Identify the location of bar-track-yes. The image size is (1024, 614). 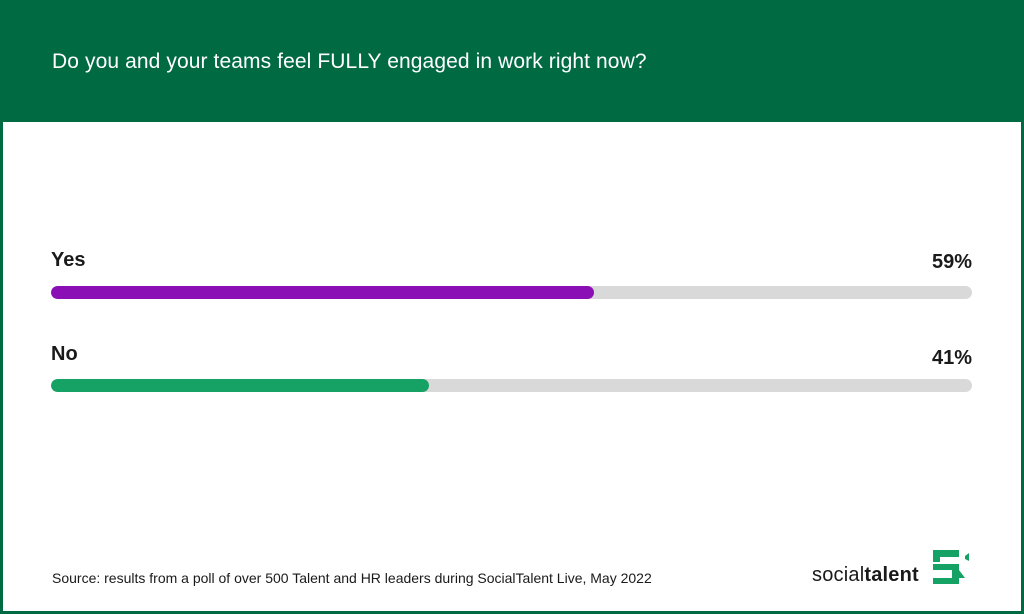
(511, 292).